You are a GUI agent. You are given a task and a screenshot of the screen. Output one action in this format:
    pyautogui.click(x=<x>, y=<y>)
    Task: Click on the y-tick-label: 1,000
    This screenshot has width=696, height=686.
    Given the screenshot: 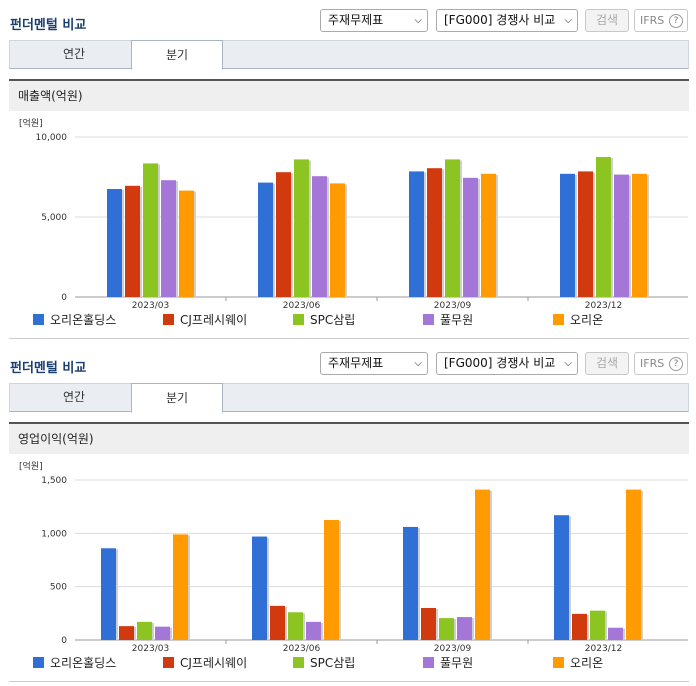 What is the action you would take?
    pyautogui.click(x=54, y=534)
    